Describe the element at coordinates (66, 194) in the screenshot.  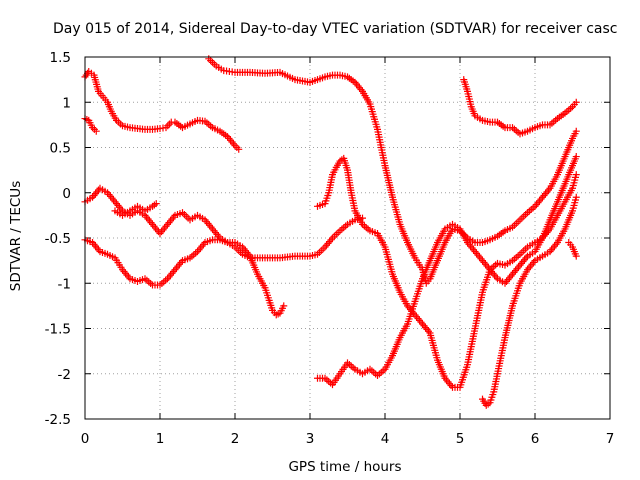
I see `y-tick-label: 0` at that location.